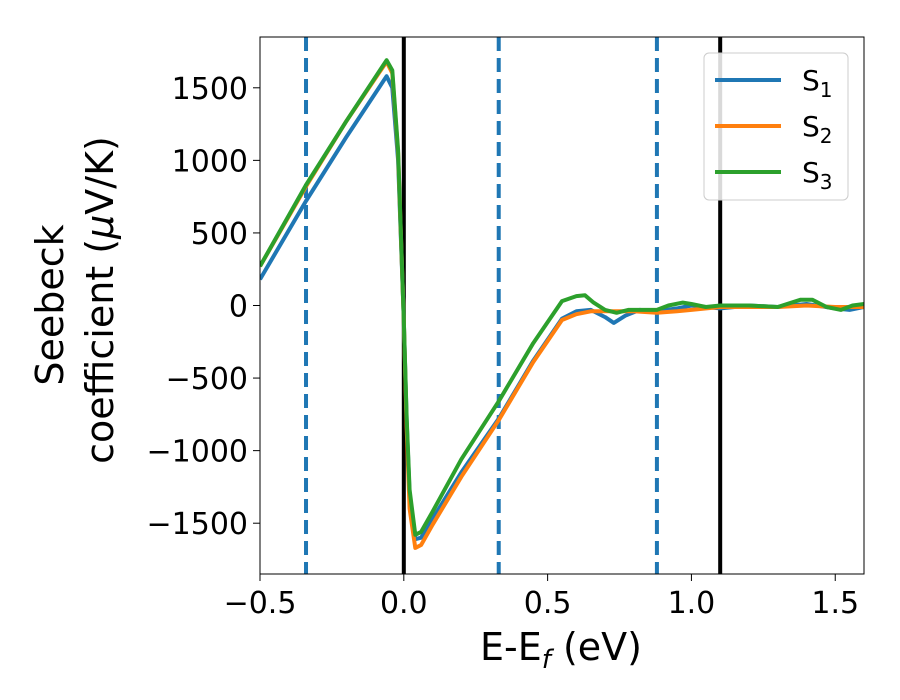 Image resolution: width=900 pixels, height=700 pixels. I want to click on x-axis-label: E-Ef (eV), so click(561, 650).